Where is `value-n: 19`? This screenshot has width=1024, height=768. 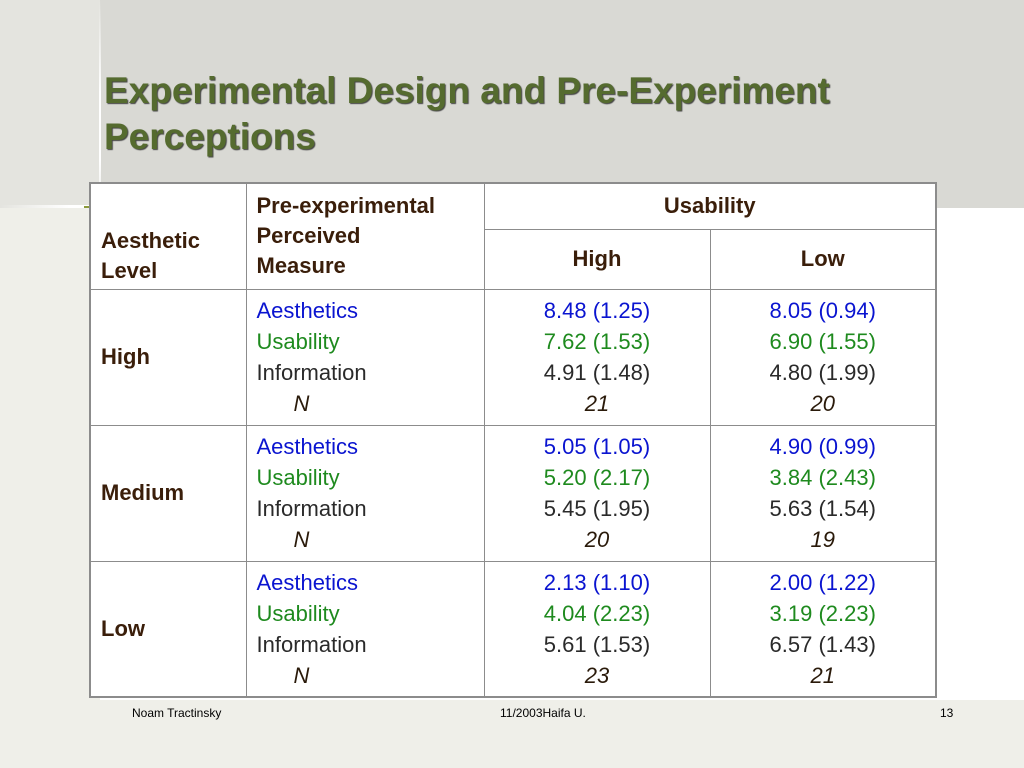
value-n: 19 is located at coordinates (822, 539).